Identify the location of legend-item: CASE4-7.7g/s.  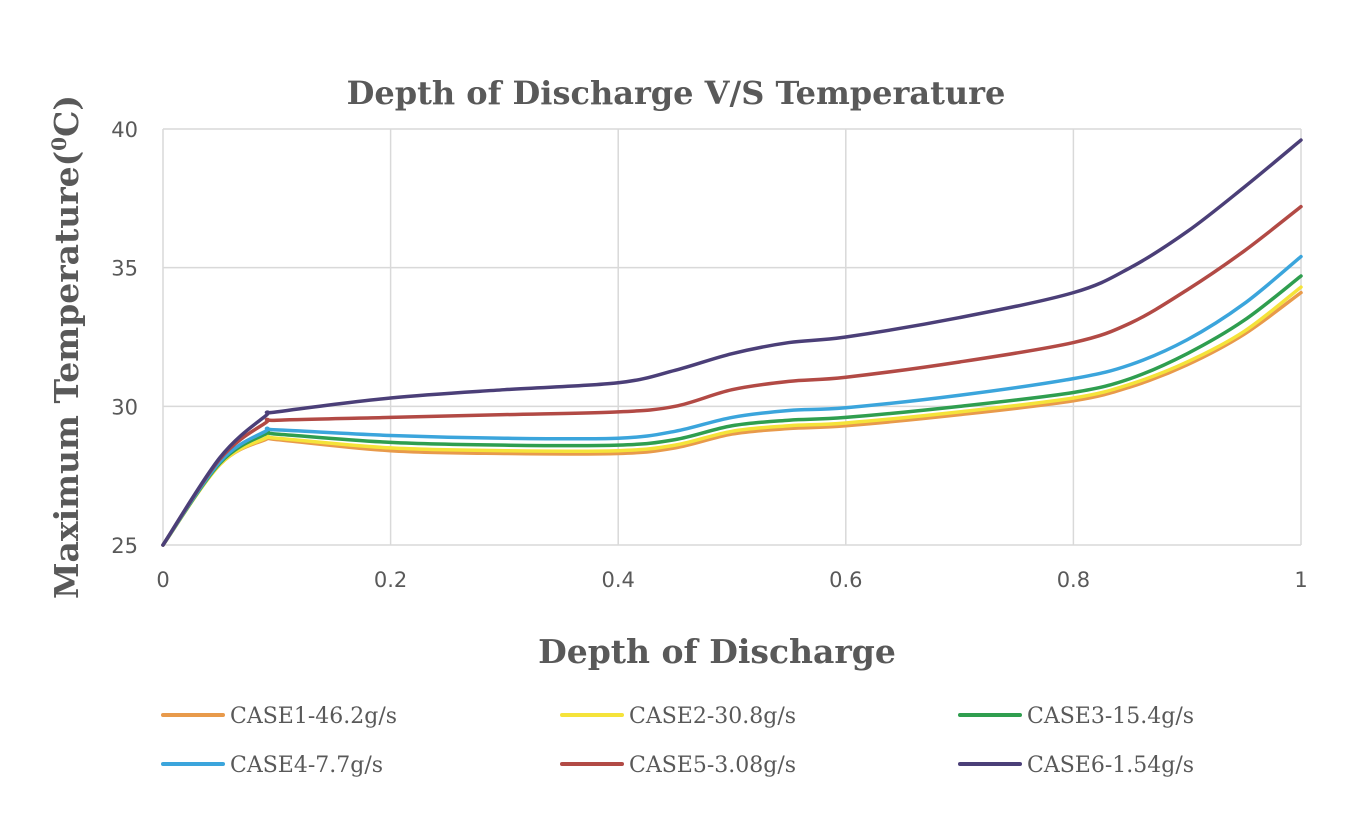
(272, 765).